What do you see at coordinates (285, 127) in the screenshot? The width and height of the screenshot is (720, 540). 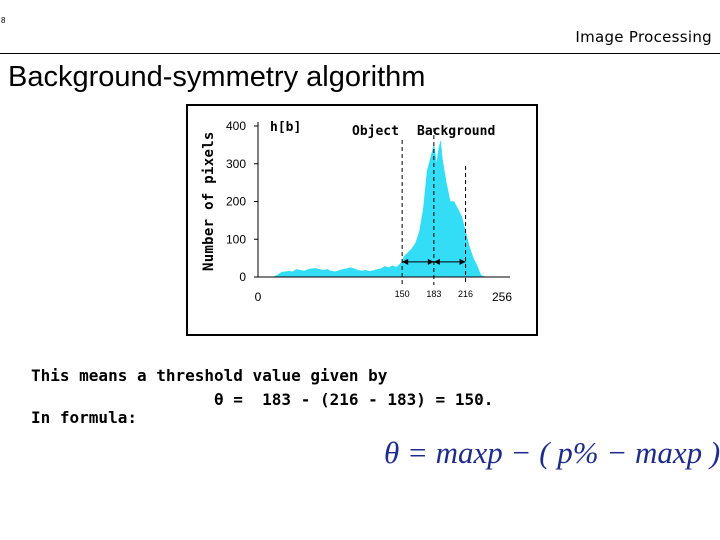 I see `series-label: h[b]` at bounding box center [285, 127].